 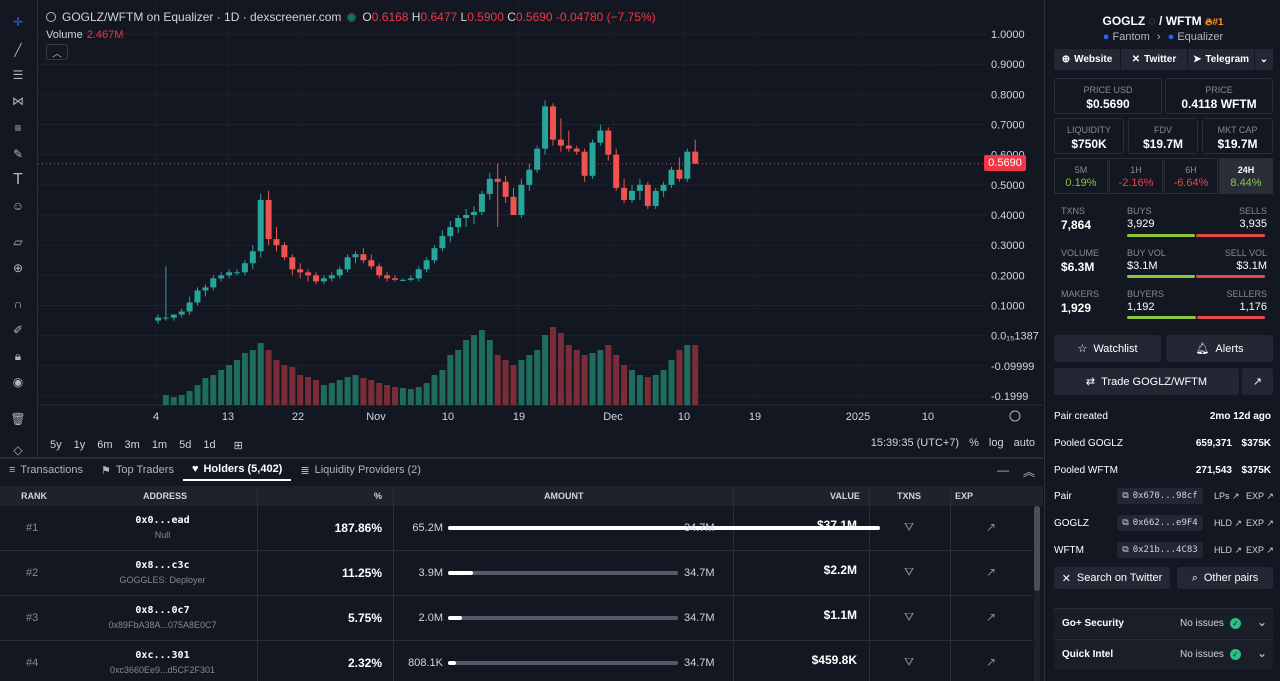 I want to click on fib-icon: ≡, so click(x=18, y=128).